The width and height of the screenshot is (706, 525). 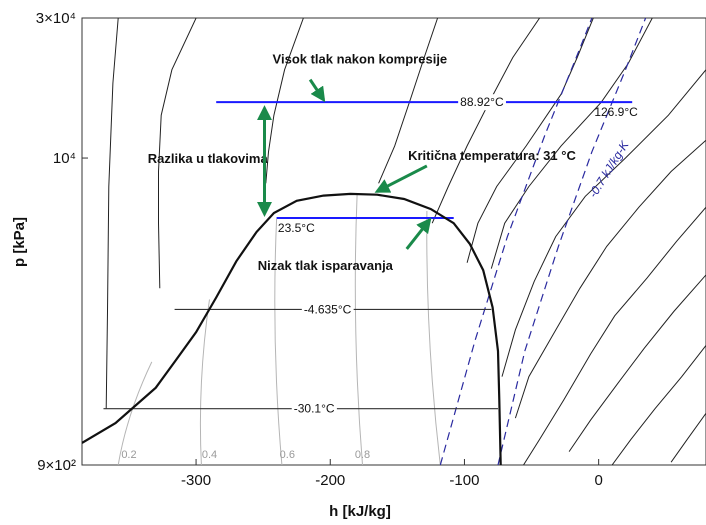 I want to click on isotherm-label: -4.635°C, so click(x=328, y=309).